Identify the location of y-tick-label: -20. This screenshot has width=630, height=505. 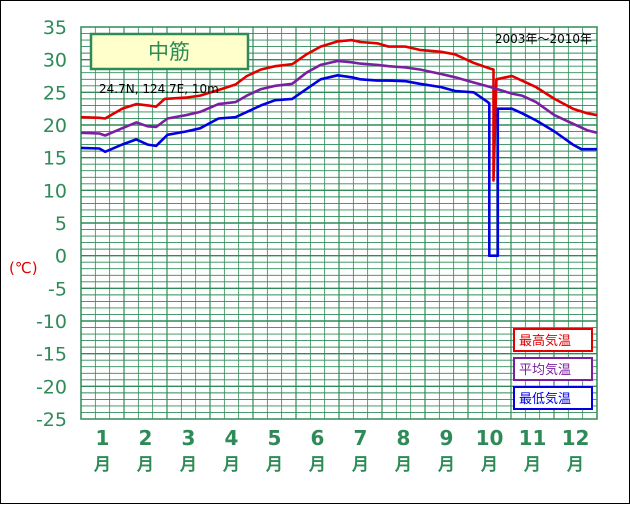
(51, 387).